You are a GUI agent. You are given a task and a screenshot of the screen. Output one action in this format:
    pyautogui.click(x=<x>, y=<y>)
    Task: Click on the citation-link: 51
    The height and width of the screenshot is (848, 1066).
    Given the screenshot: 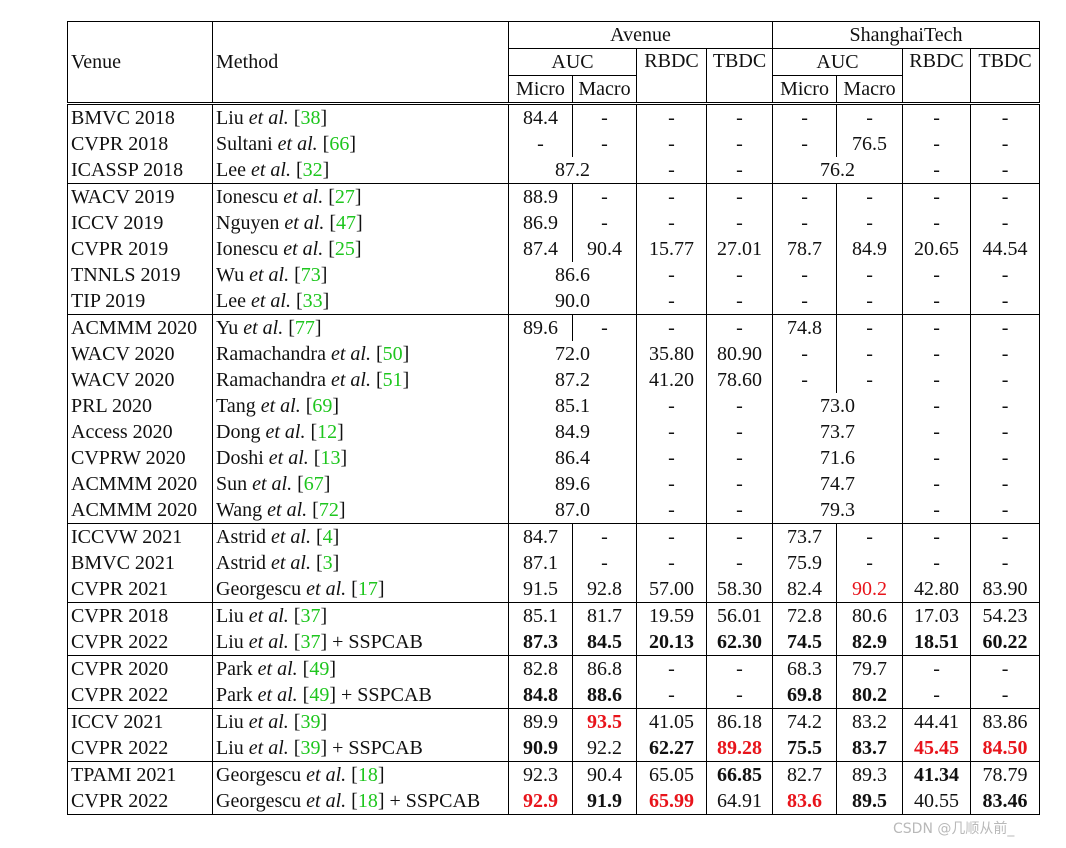 What is the action you would take?
    pyautogui.click(x=392, y=380)
    